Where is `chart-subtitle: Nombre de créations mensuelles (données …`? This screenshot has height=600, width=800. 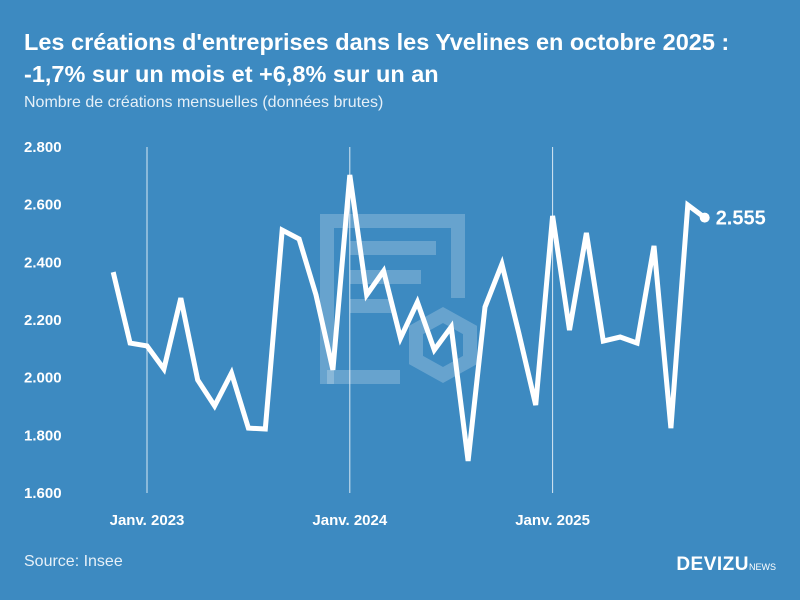 chart-subtitle: Nombre de créations mensuelles (données … is located at coordinates (204, 102).